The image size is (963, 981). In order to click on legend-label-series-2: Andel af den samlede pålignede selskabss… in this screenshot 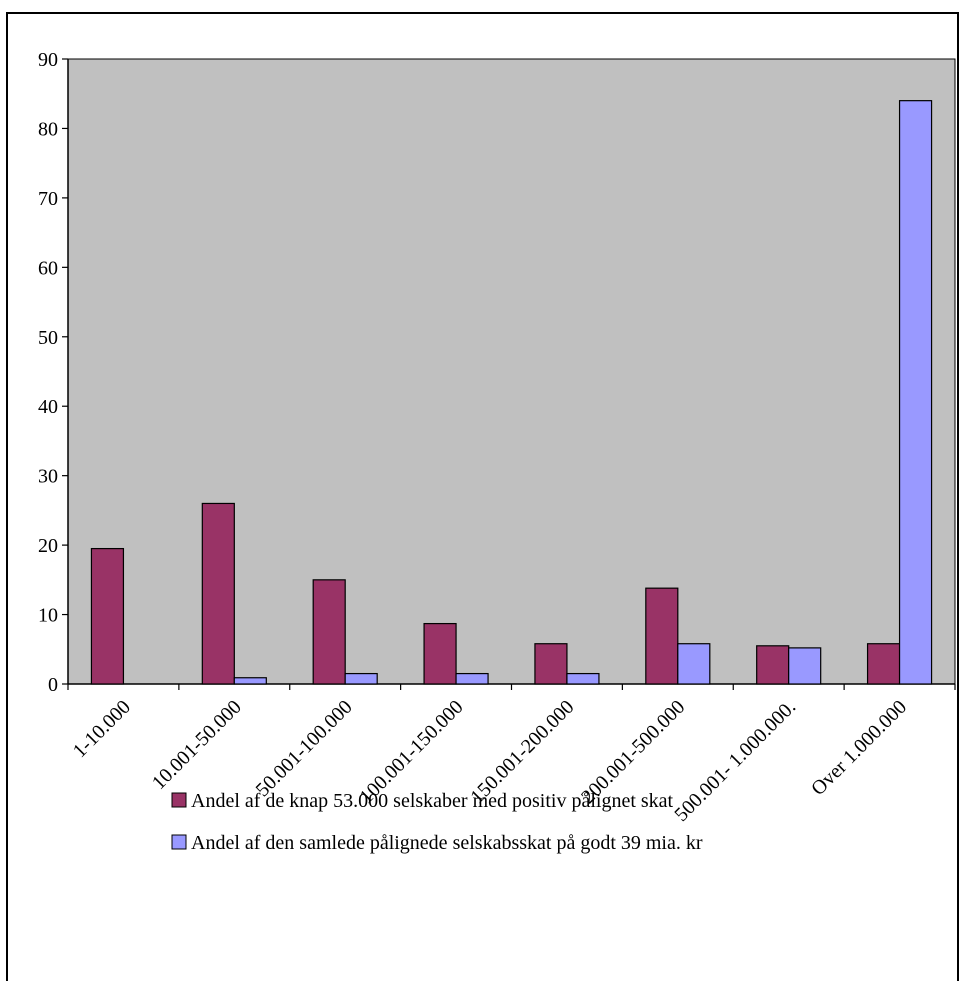, I will do `click(447, 843)`.